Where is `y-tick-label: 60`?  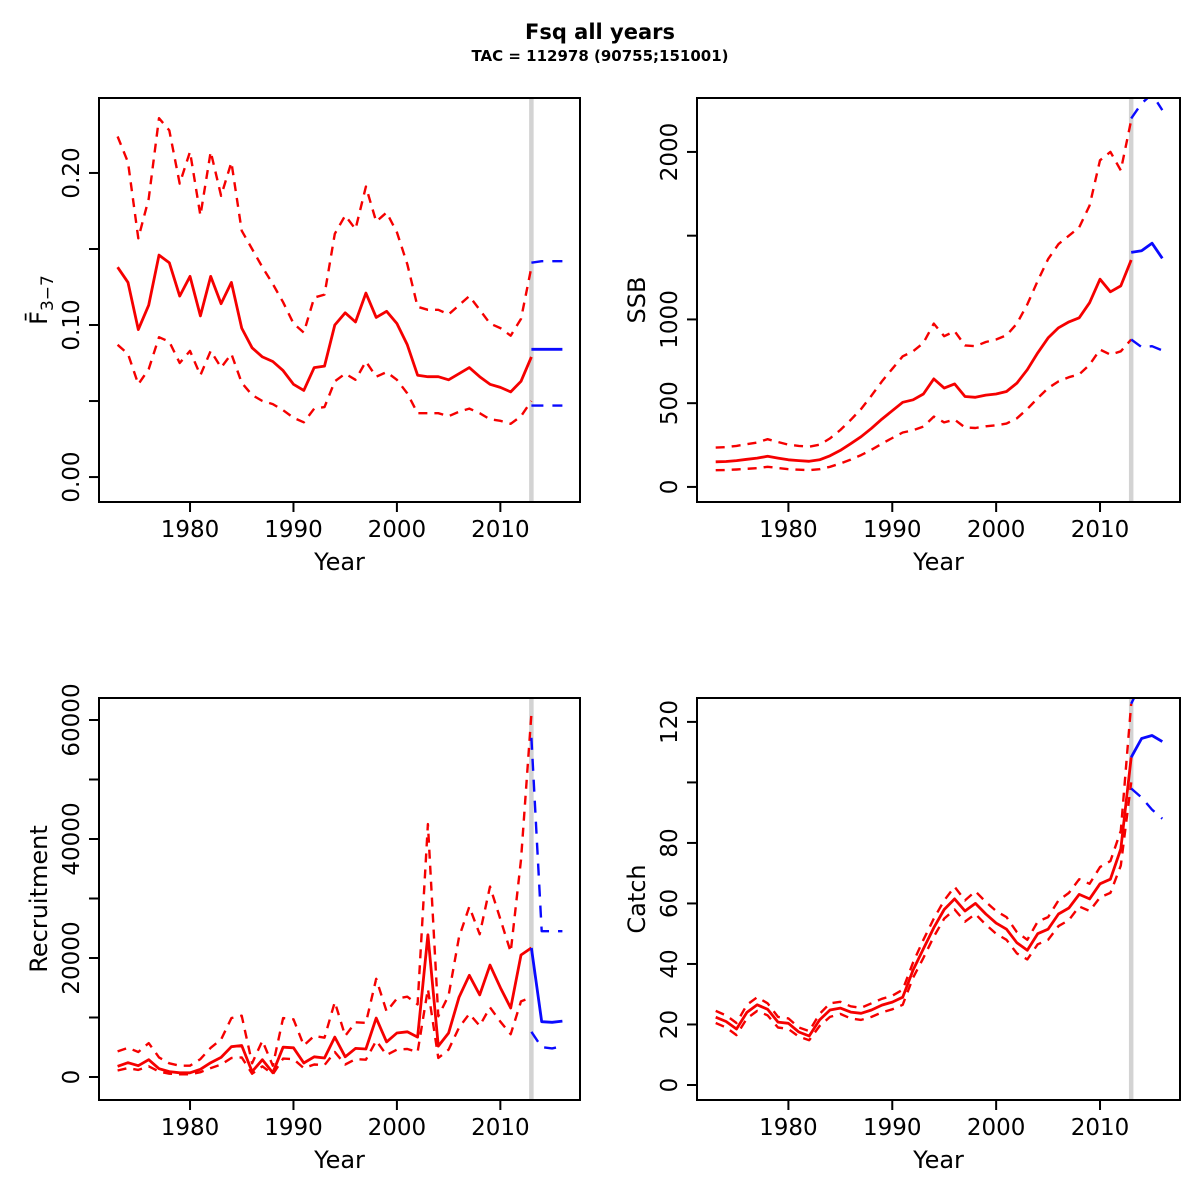
y-tick-label: 60 is located at coordinates (670, 903).